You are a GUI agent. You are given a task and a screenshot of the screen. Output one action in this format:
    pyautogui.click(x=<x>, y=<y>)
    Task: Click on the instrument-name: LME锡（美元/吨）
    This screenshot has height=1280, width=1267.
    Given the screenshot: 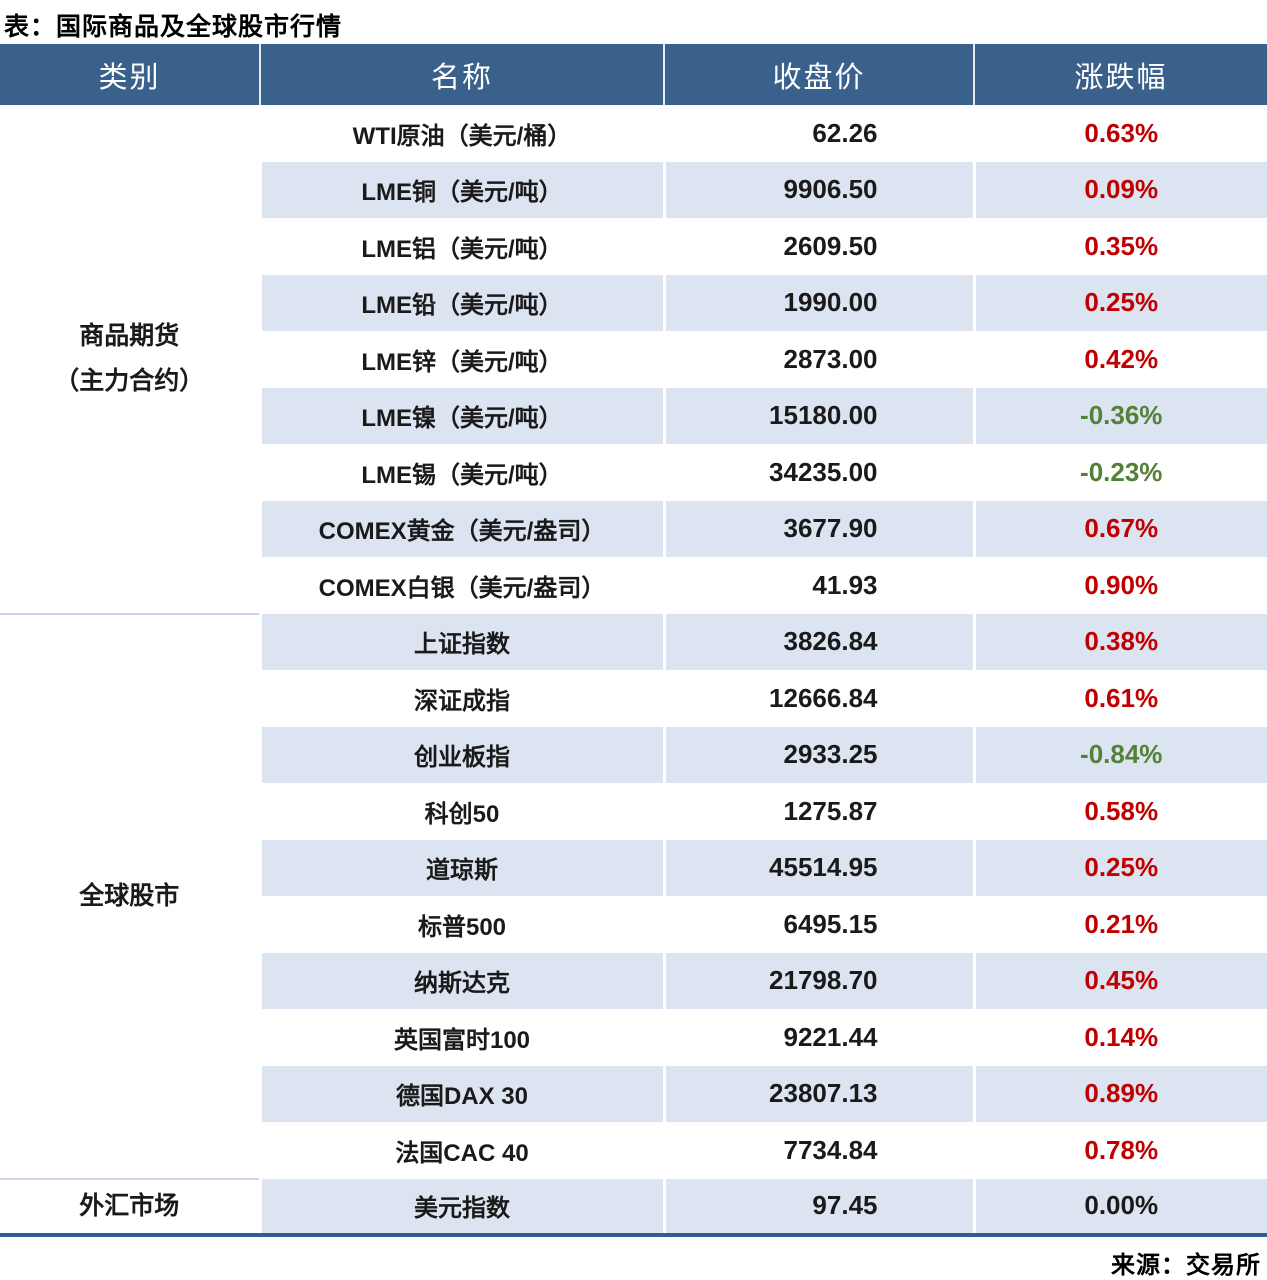 What is the action you would take?
    pyautogui.click(x=461, y=472)
    